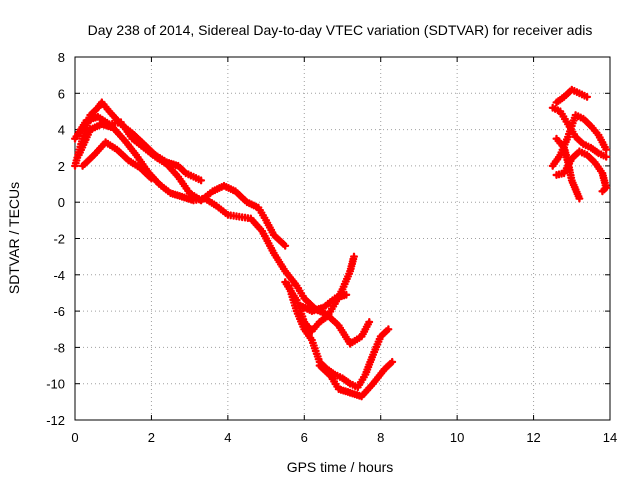 This screenshot has width=640, height=480. I want to click on y-tick-label: 0, so click(61, 202).